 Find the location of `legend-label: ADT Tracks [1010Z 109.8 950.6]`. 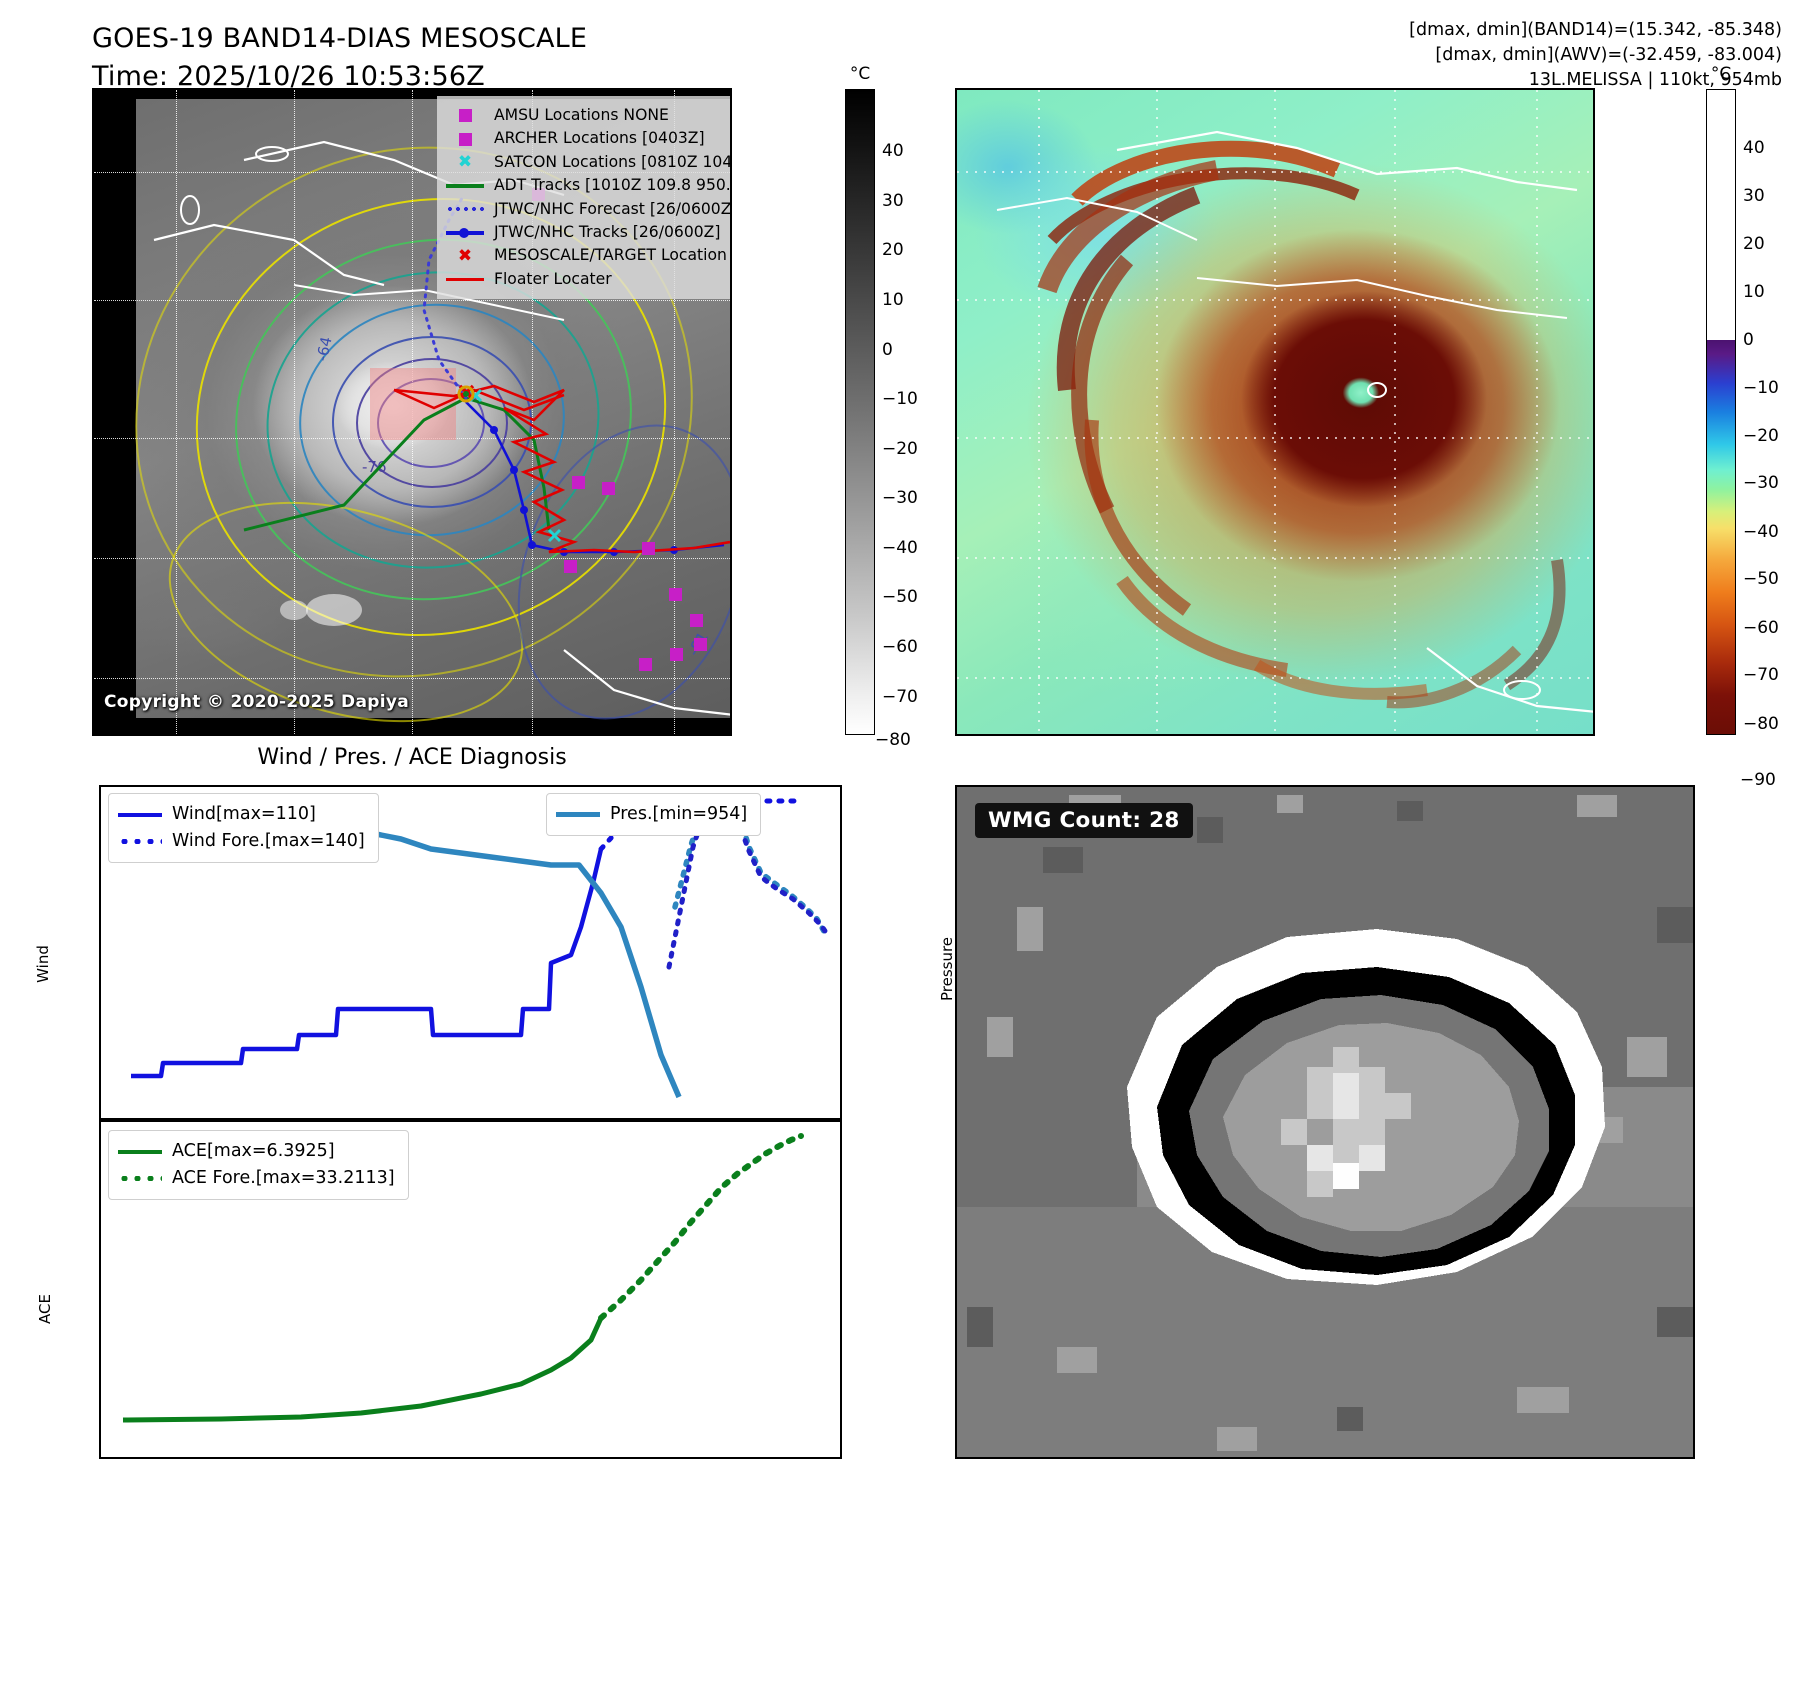

legend-label: ADT Tracks [1010Z 109.8 950.6] is located at coordinates (613, 185).